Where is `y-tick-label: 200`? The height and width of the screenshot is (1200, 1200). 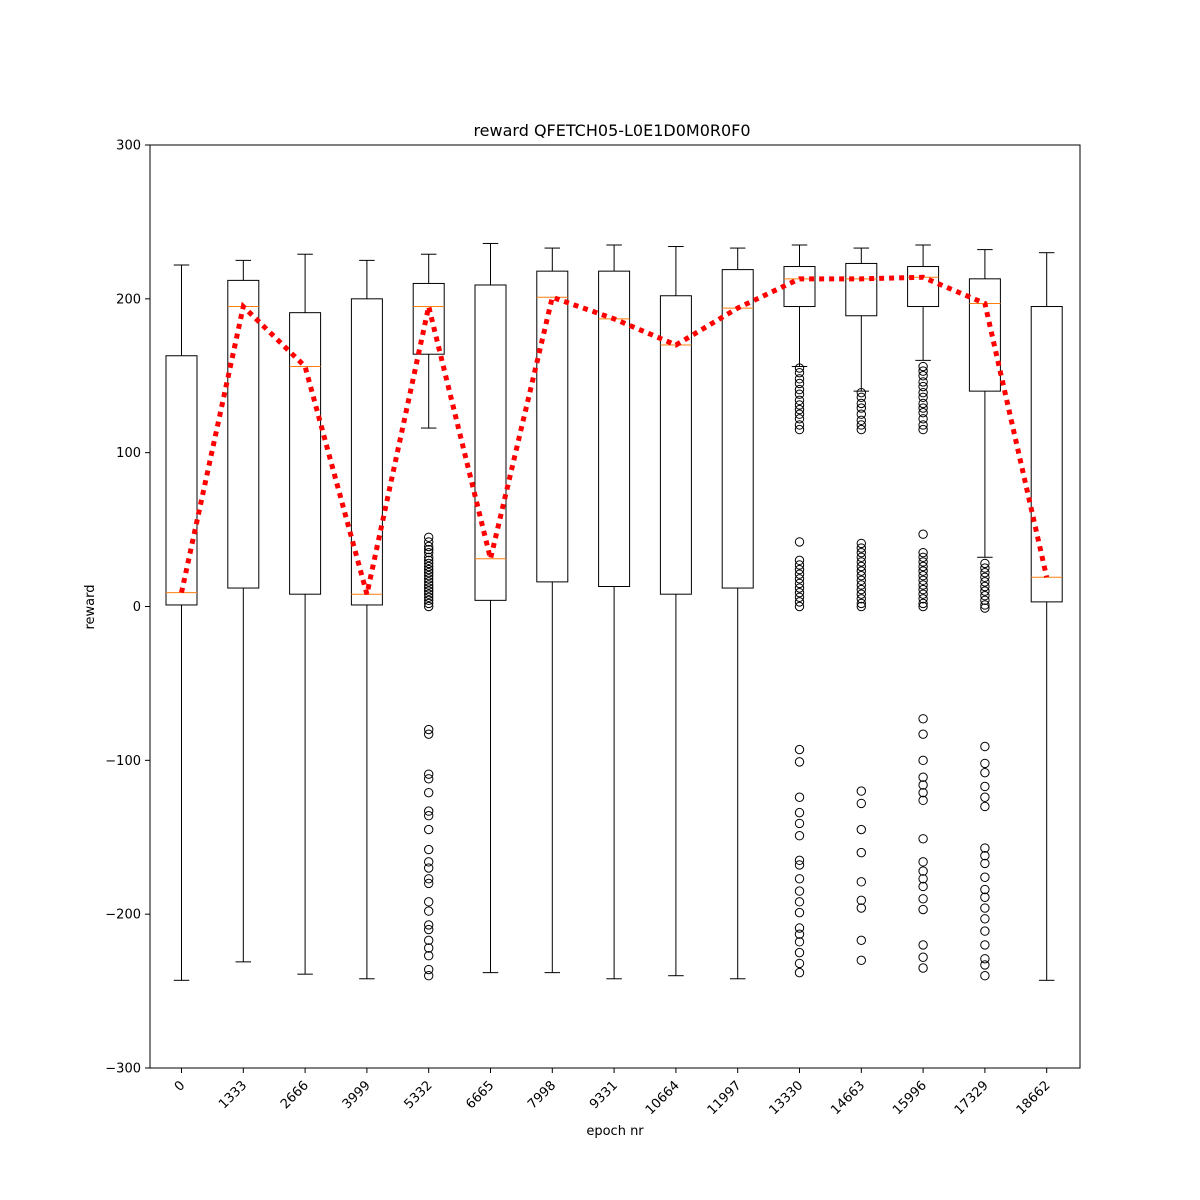
y-tick-label: 200 is located at coordinates (128, 299).